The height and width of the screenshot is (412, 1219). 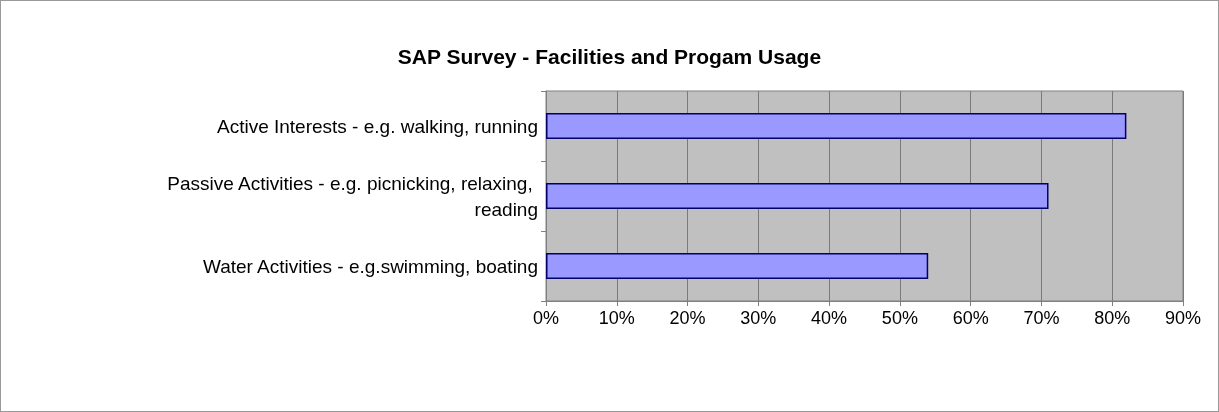 I want to click on y-tick-label: Passive Activities - e.g. picnicking, relaxing, reading, so click(x=352, y=196).